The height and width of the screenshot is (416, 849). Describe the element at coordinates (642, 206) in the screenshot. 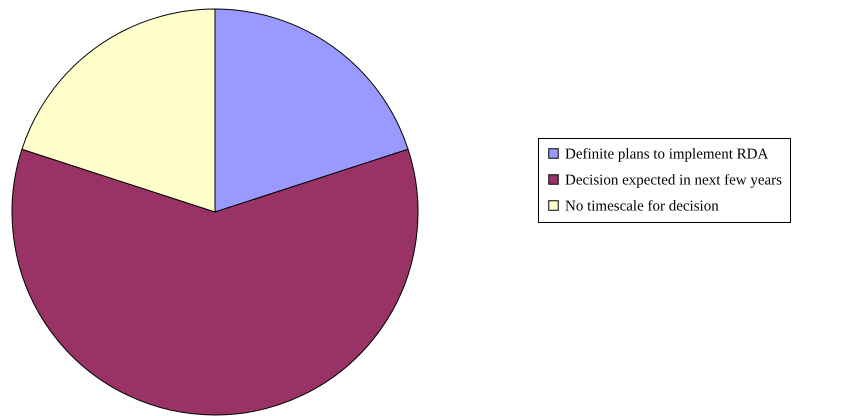

I see `legend-label: No timescale for decision` at that location.